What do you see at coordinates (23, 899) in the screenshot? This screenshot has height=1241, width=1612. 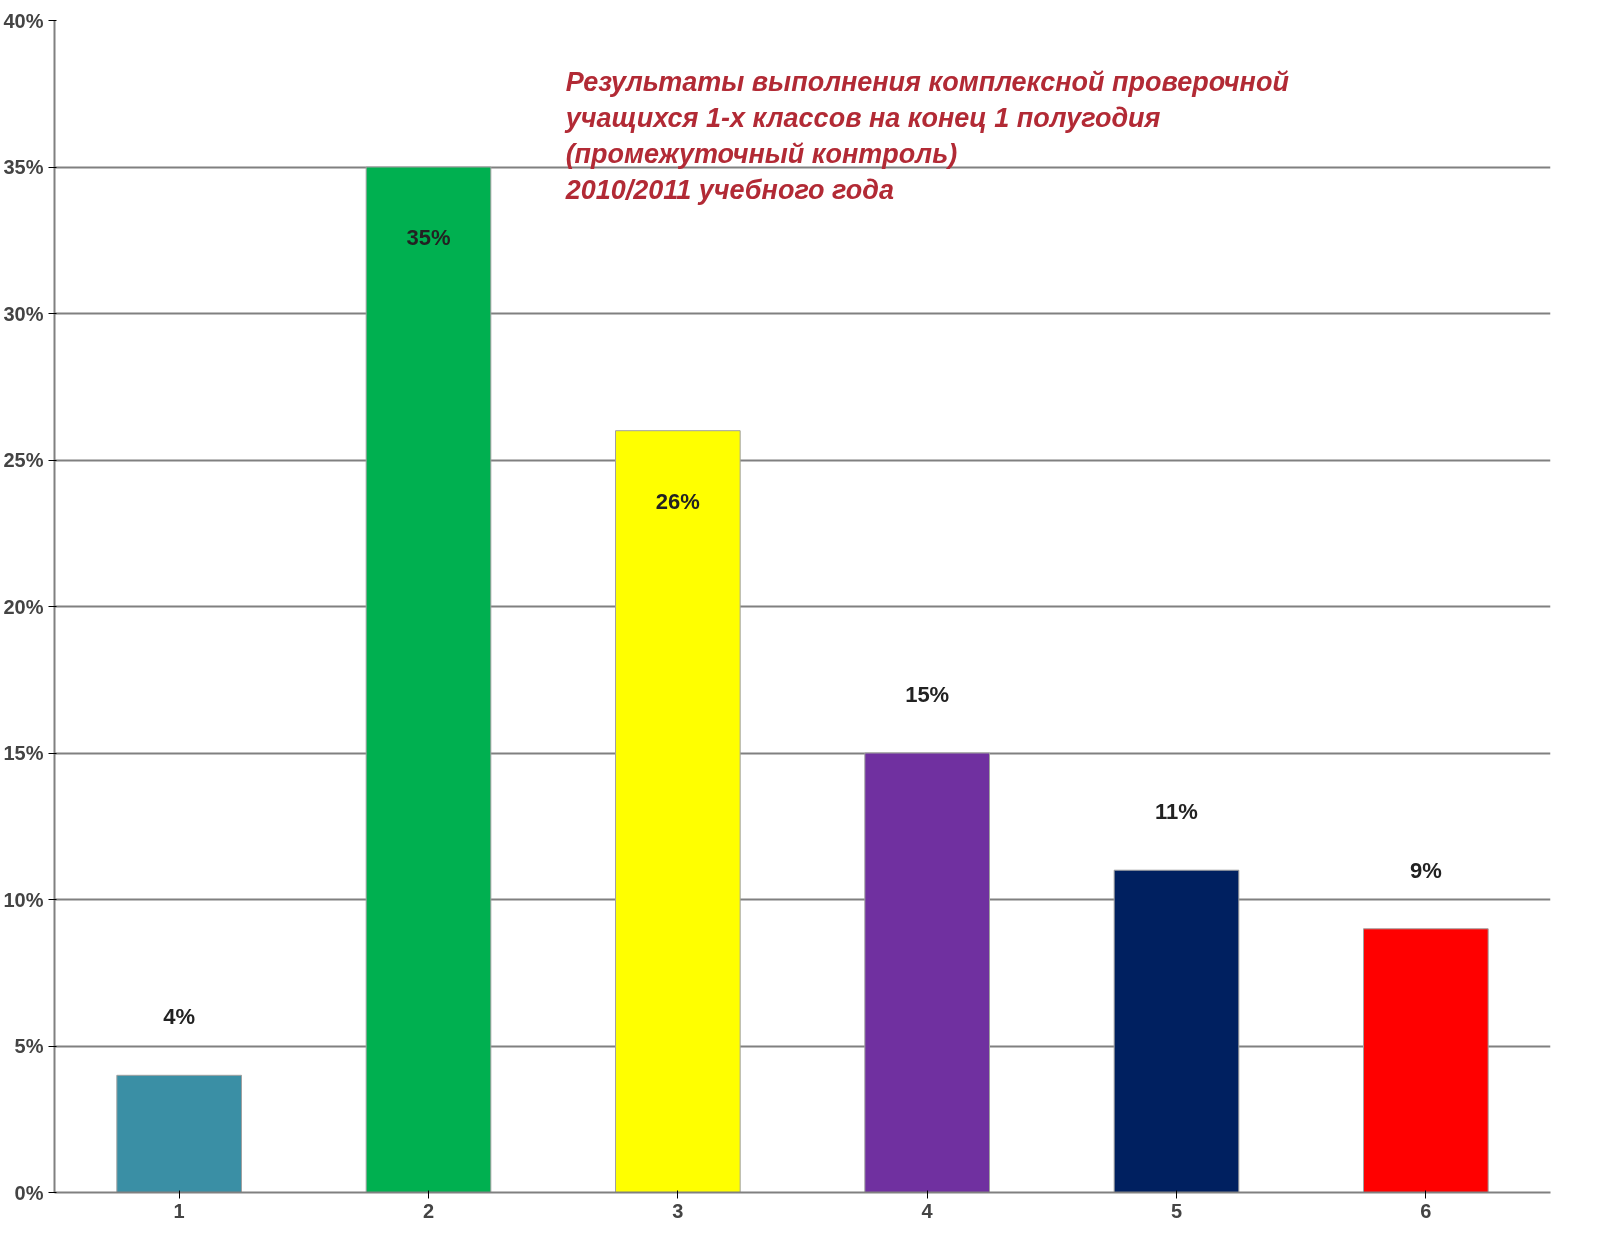 I see `y-tick-label: 10%` at bounding box center [23, 899].